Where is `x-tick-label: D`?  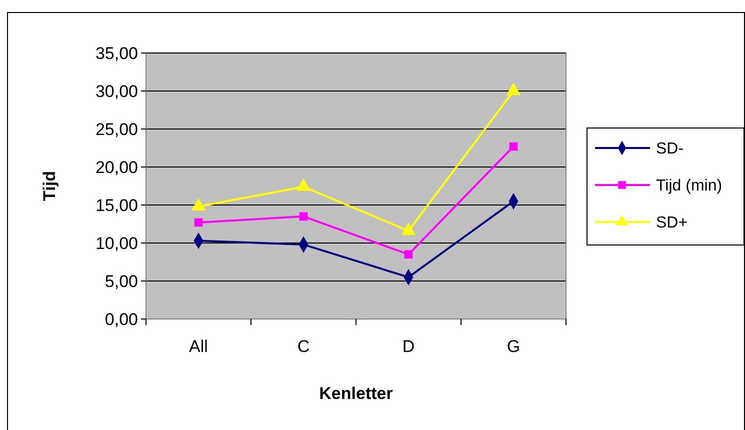
x-tick-label: D is located at coordinates (408, 346).